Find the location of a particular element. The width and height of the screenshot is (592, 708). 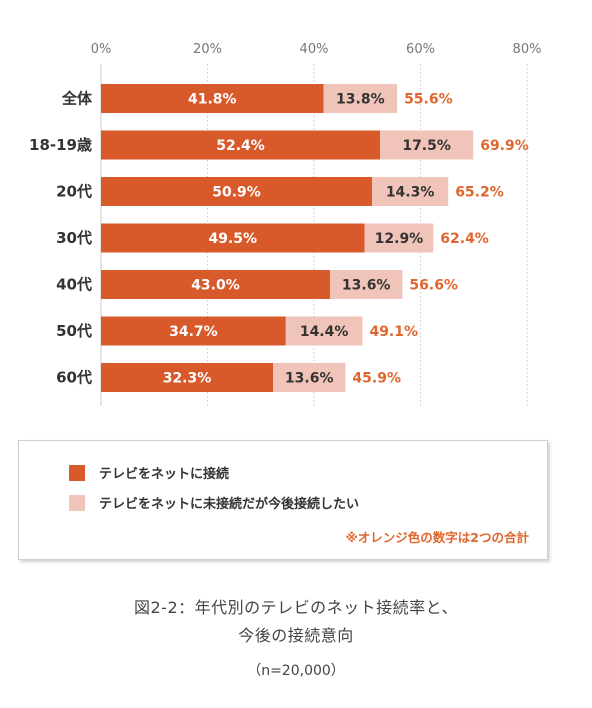

category-label: 20代 is located at coordinates (74, 192).